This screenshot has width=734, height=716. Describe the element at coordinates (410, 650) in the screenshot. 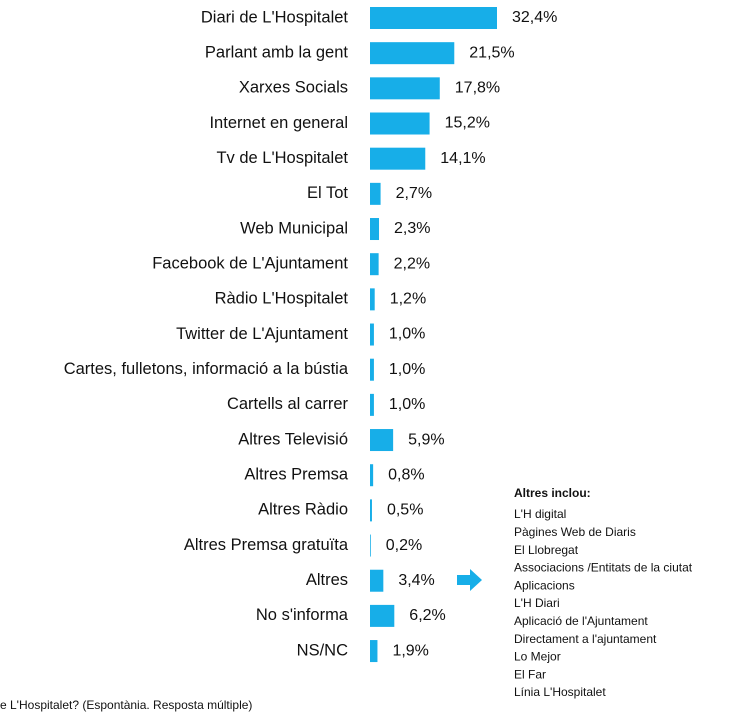

I see `value-label: 1,9%` at that location.